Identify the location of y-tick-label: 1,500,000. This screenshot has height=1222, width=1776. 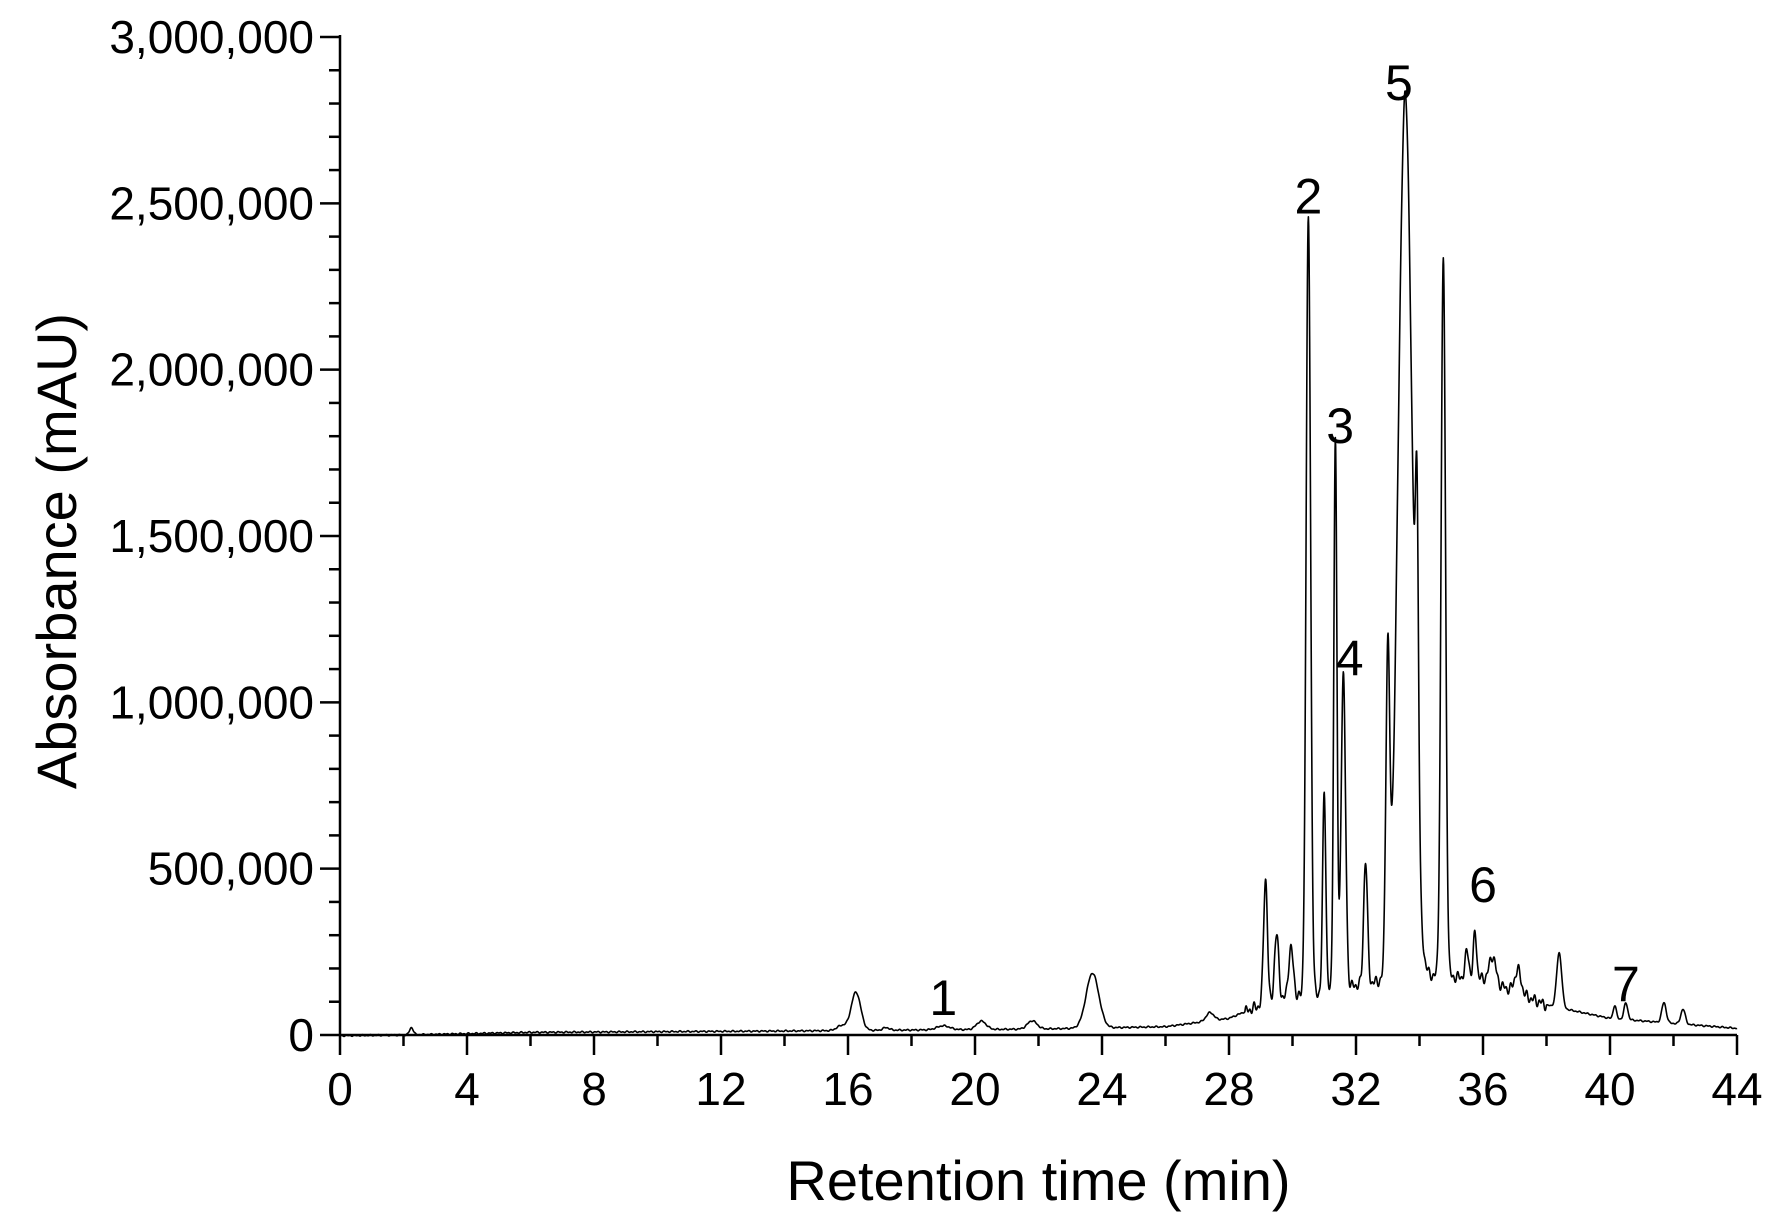
(211, 536).